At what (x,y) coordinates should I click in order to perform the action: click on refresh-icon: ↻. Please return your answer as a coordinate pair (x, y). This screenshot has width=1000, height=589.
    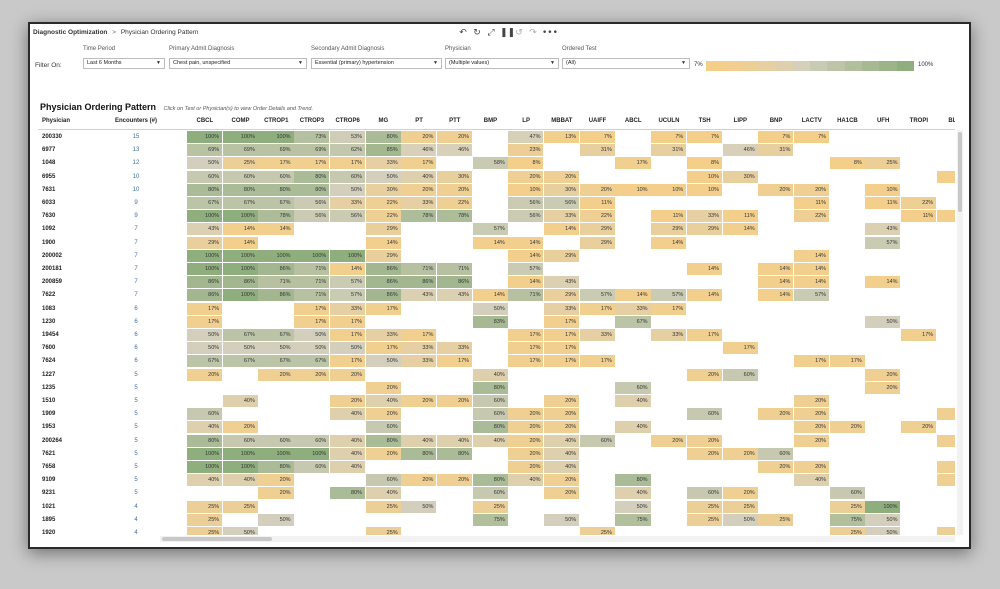
    Looking at the image, I should click on (477, 33).